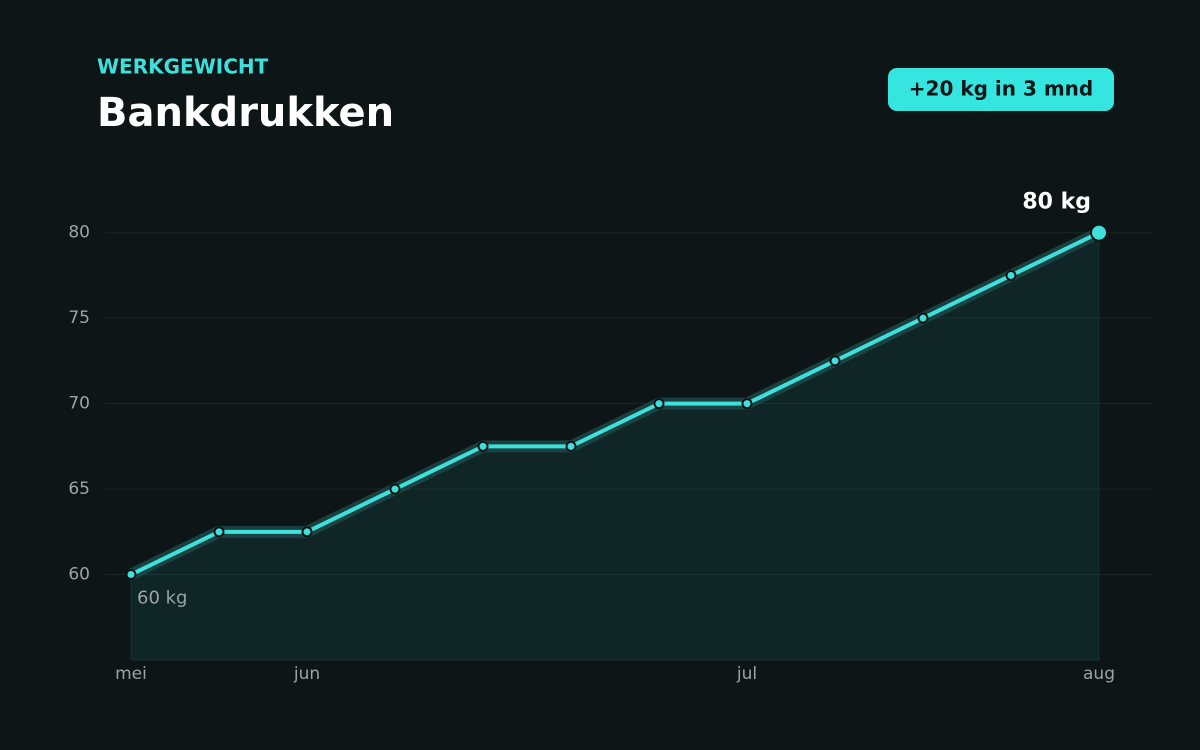 This screenshot has height=750, width=1200. I want to click on y-tick-label: 70, so click(79, 404).